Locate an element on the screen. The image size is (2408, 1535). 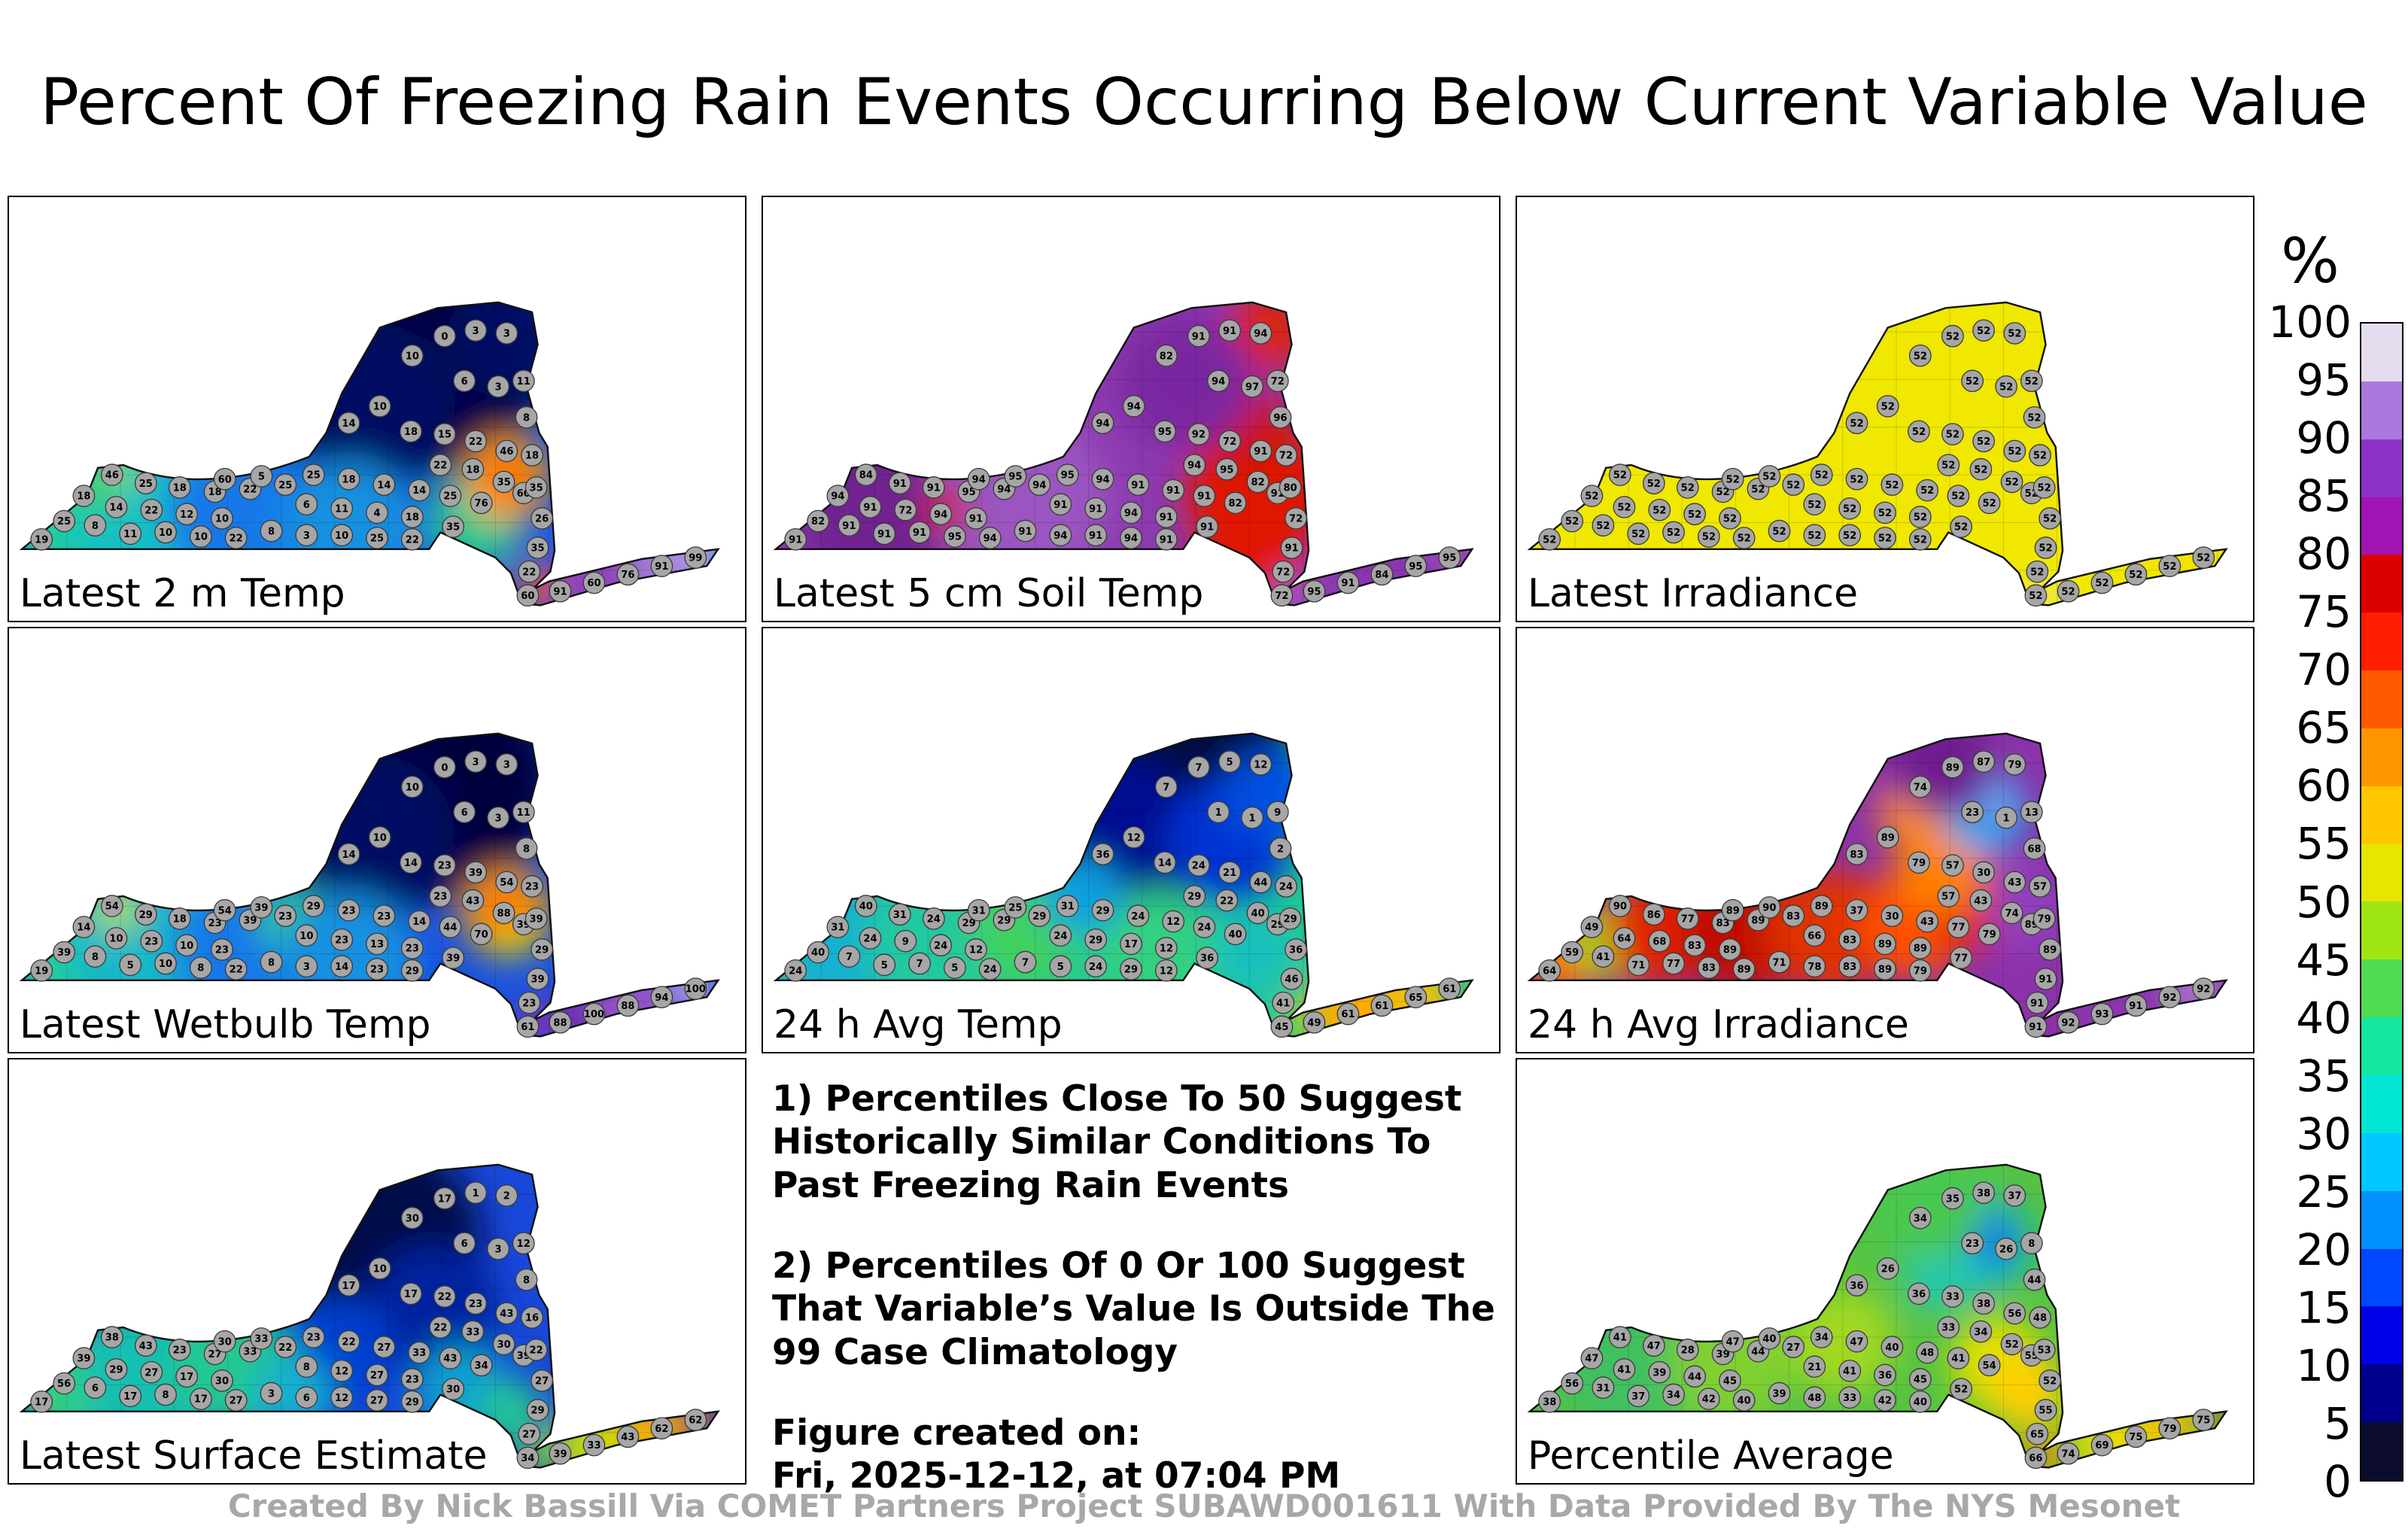
svg-text: 55 is located at coordinates (2045, 1411).